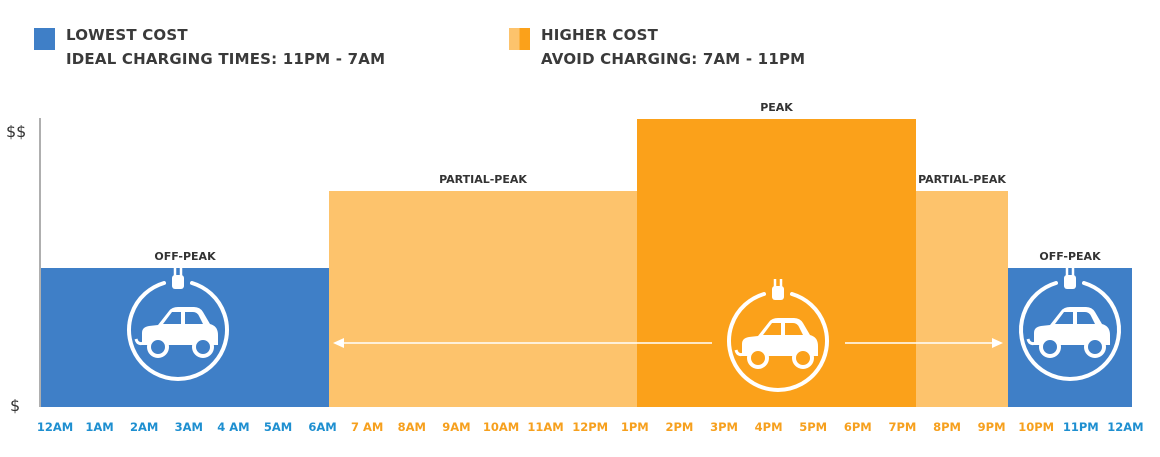  What do you see at coordinates (144, 427) in the screenshot?
I see `hour-tick-label: 2AM` at bounding box center [144, 427].